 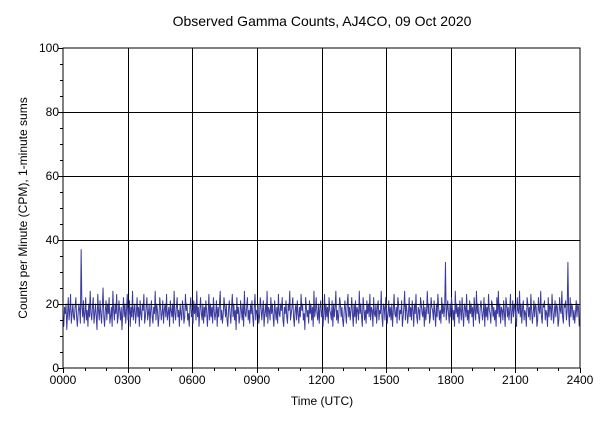 I want to click on x-tick-label: 1200, so click(x=321, y=380).